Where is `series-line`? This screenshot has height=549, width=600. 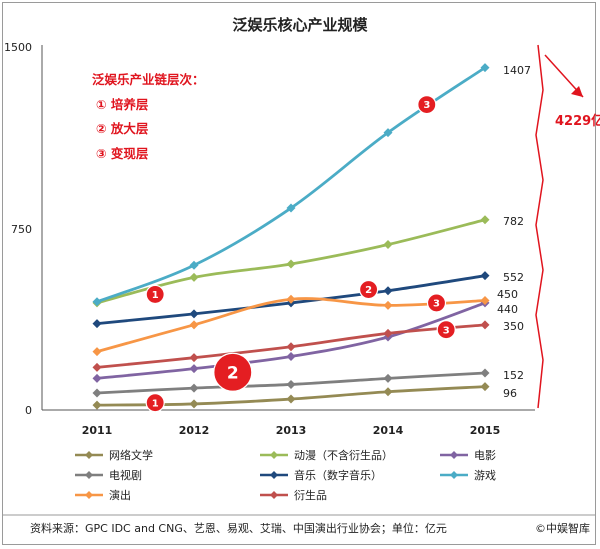
series-line is located at coordinates (291, 340).